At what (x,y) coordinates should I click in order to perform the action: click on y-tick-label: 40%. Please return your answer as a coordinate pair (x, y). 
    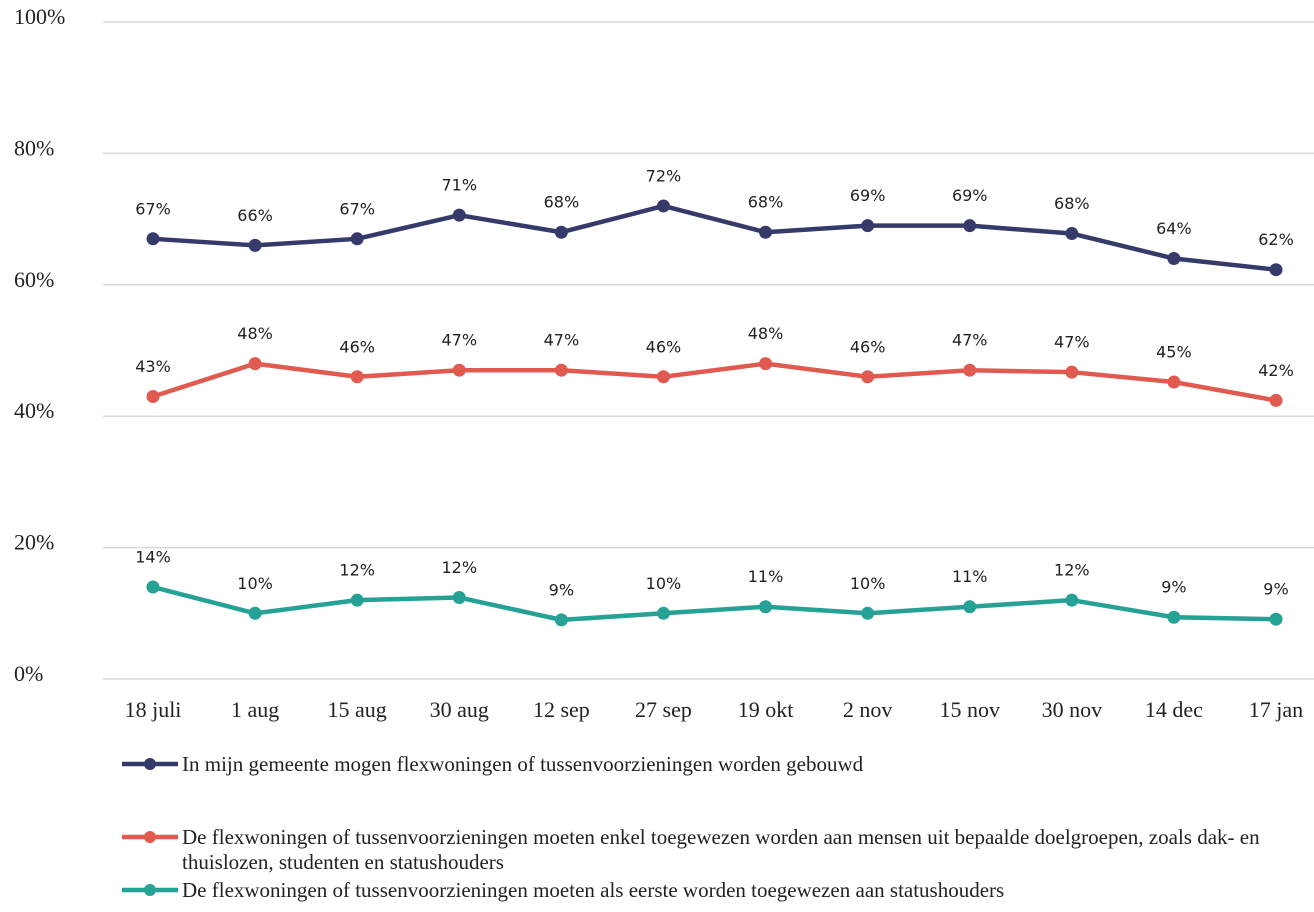
    Looking at the image, I should click on (34, 410).